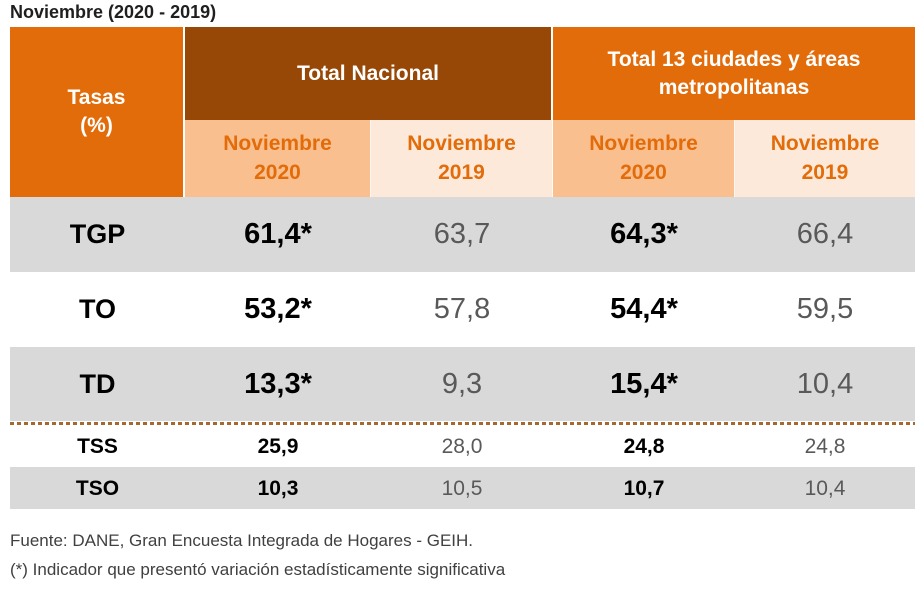  What do you see at coordinates (97, 112) in the screenshot?
I see `header-tasas: Tasas (%)` at bounding box center [97, 112].